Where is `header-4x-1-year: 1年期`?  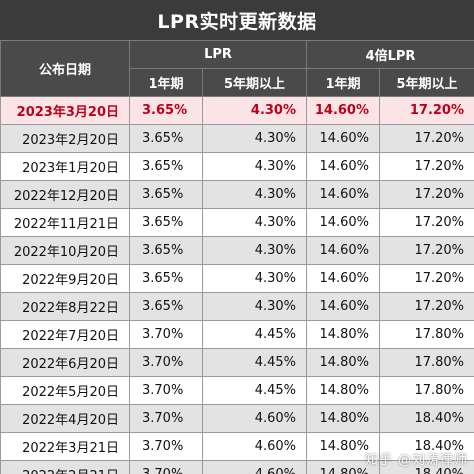 header-4x-1-year: 1年期 is located at coordinates (343, 82).